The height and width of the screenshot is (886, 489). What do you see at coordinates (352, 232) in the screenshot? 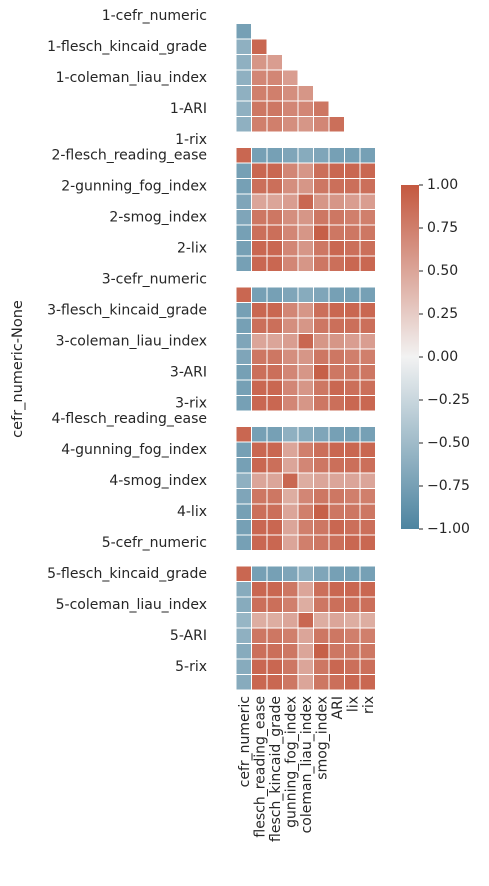
I see `heatmap-cell-r14-c7` at bounding box center [352, 232].